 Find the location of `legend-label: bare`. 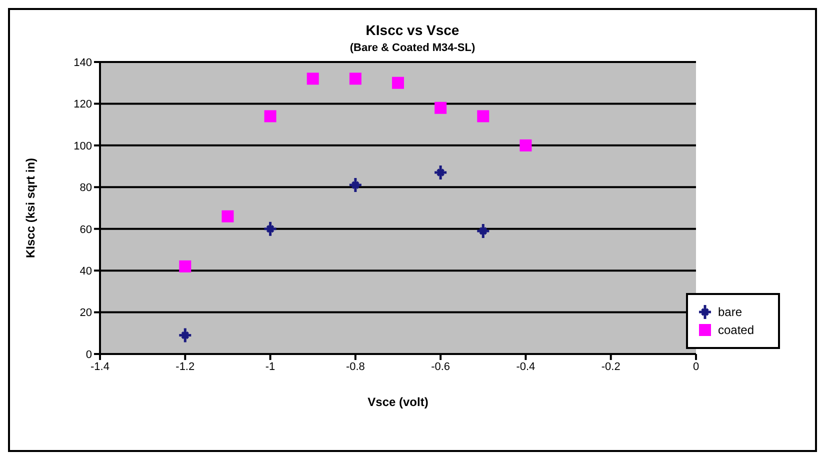

legend-label: bare is located at coordinates (730, 312).